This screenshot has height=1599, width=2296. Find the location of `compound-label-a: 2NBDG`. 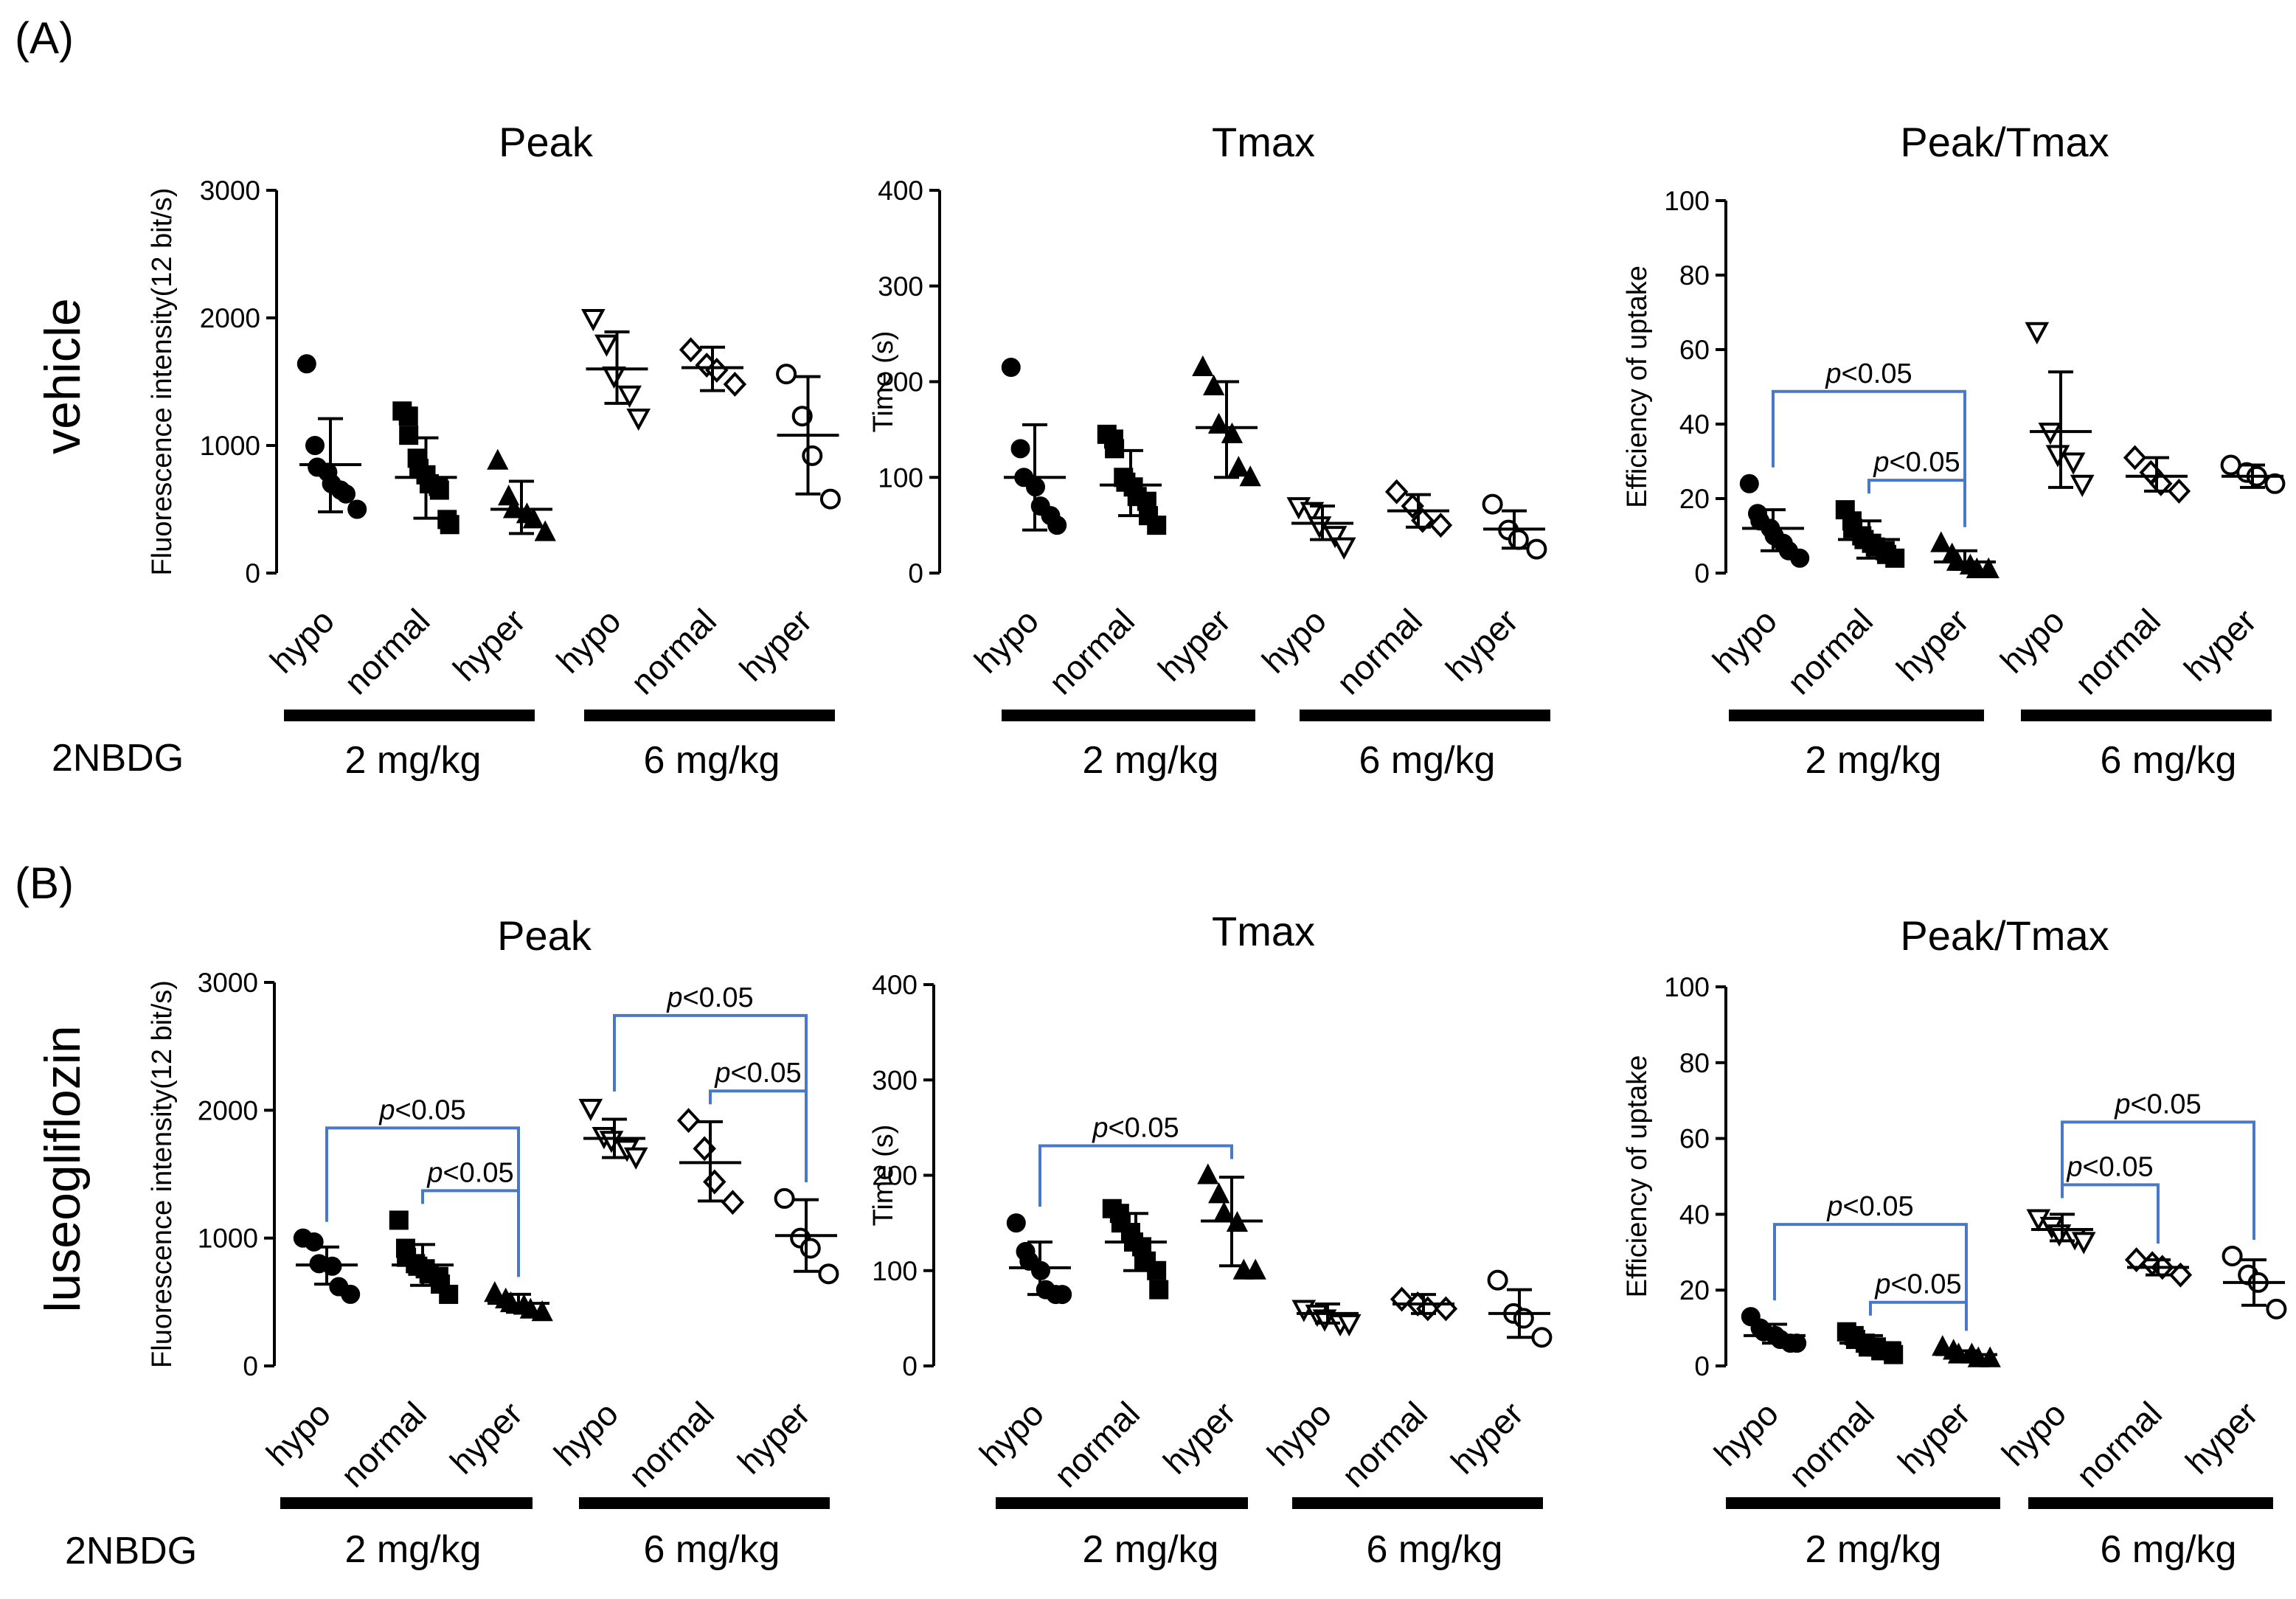

compound-label-a: 2NBDG is located at coordinates (118, 758).